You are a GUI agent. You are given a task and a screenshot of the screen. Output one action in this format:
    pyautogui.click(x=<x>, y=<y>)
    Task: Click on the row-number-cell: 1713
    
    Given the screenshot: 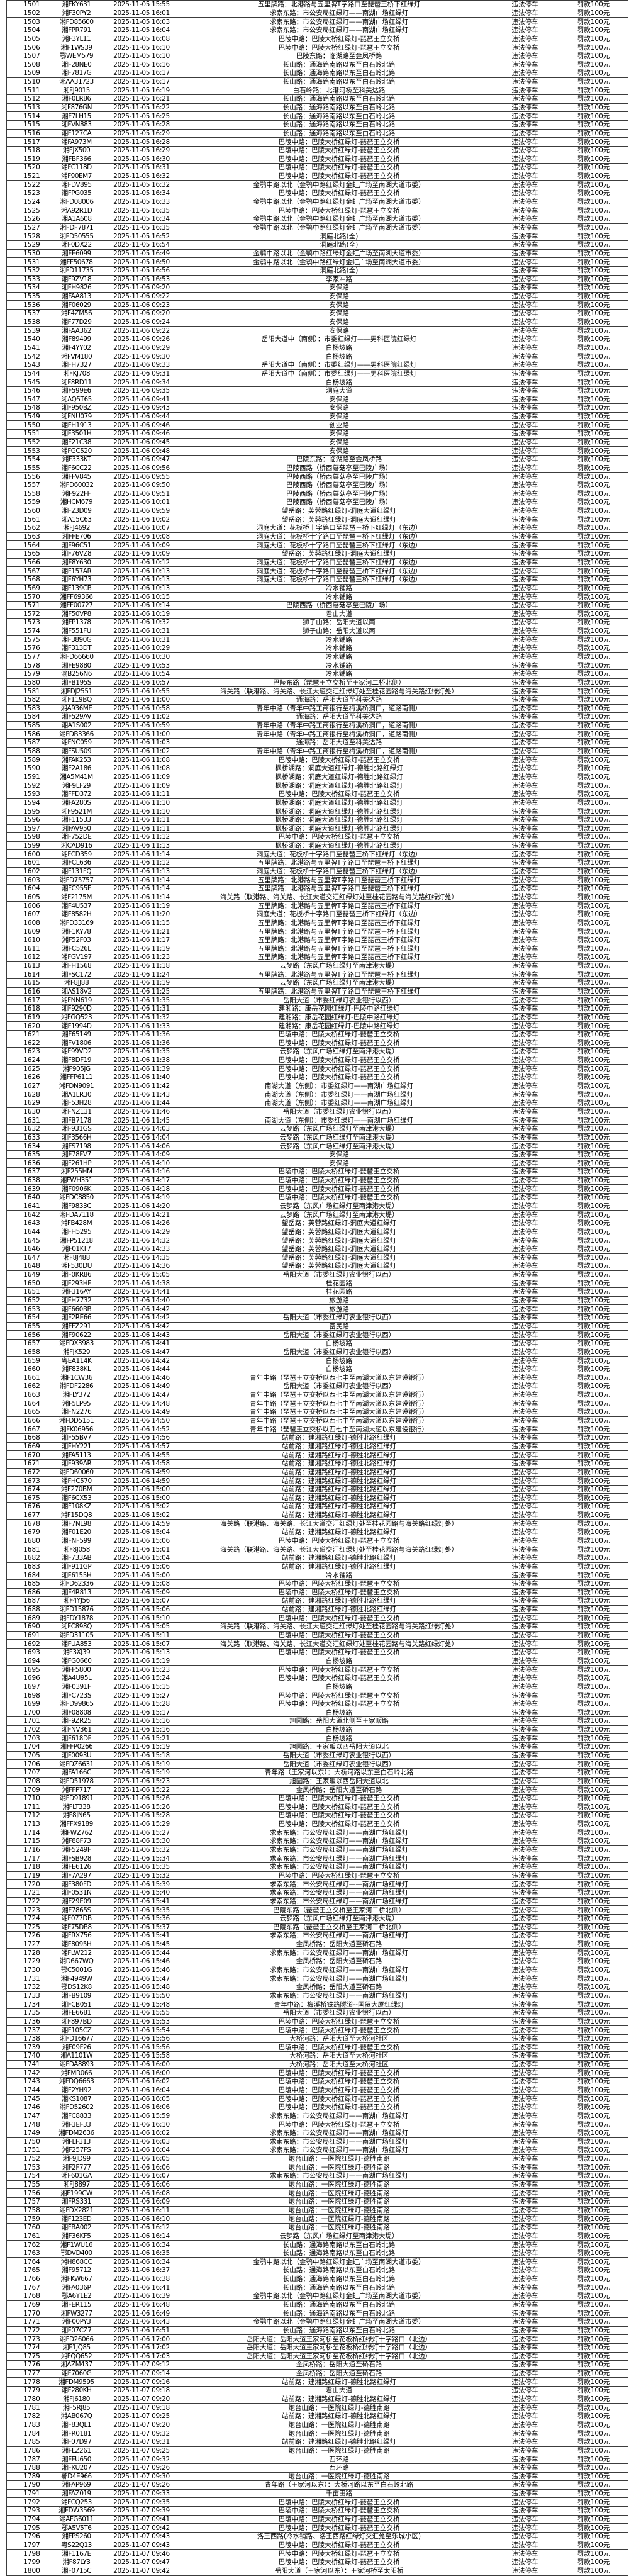 What is the action you would take?
    pyautogui.click(x=32, y=1824)
    